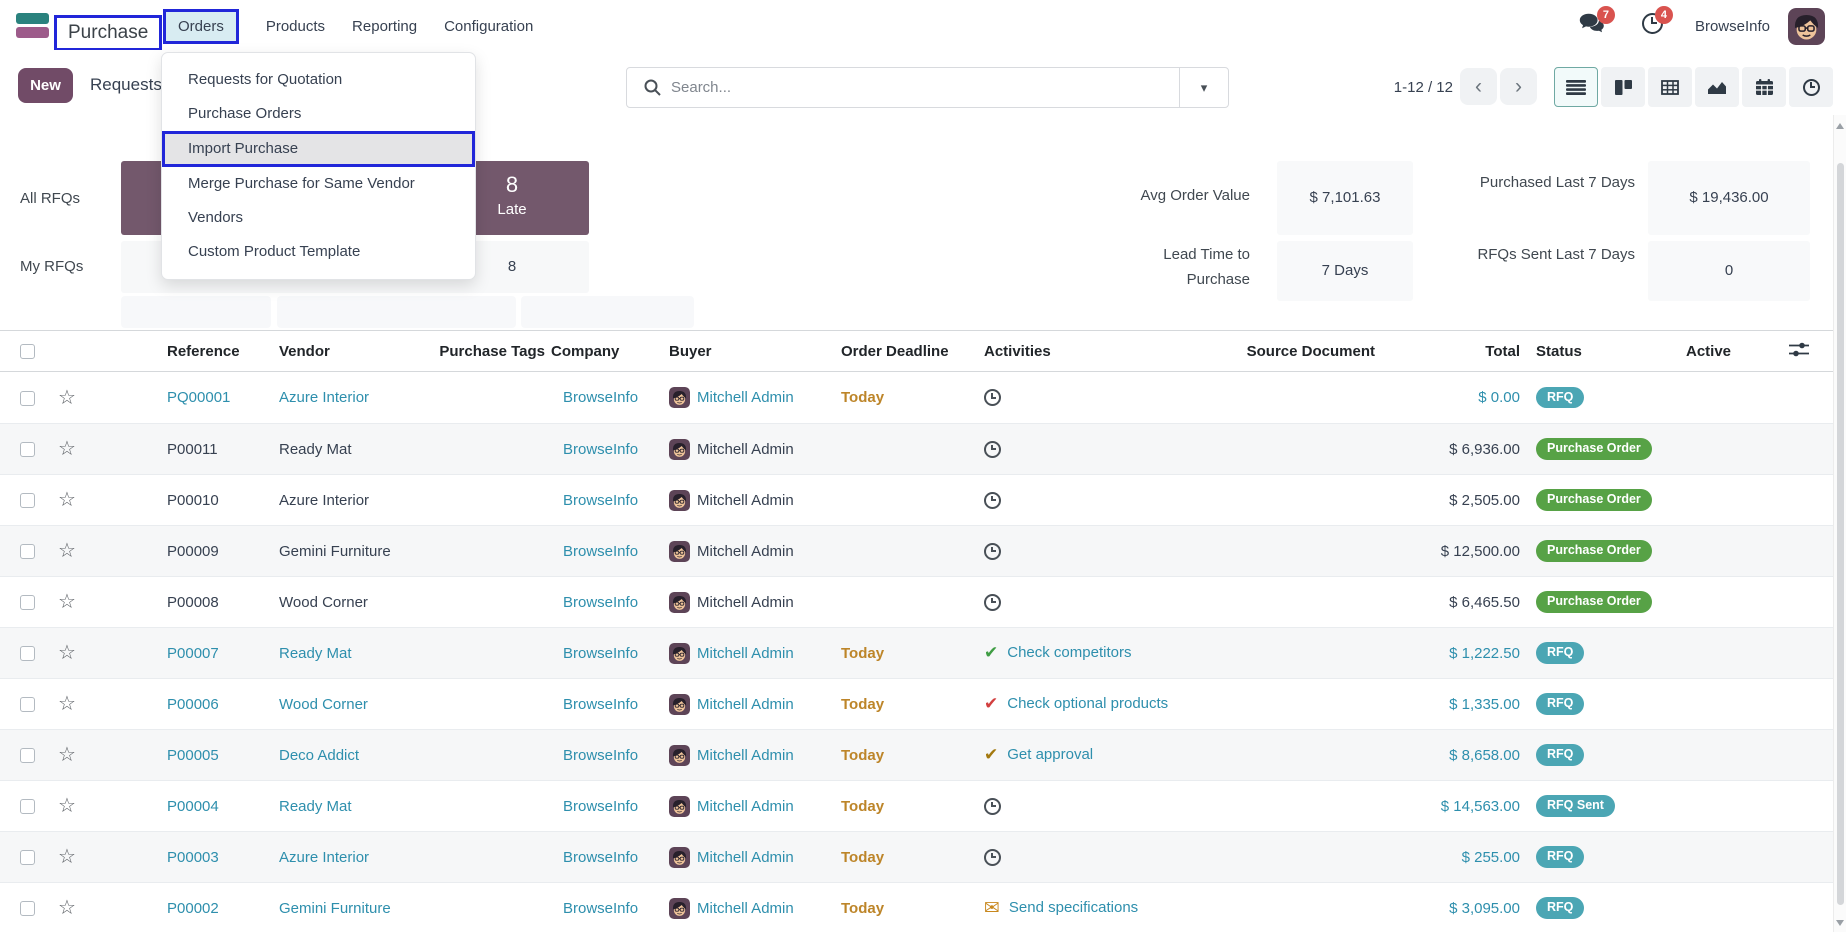  I want to click on vendor-name: Deco Addict, so click(319, 755).